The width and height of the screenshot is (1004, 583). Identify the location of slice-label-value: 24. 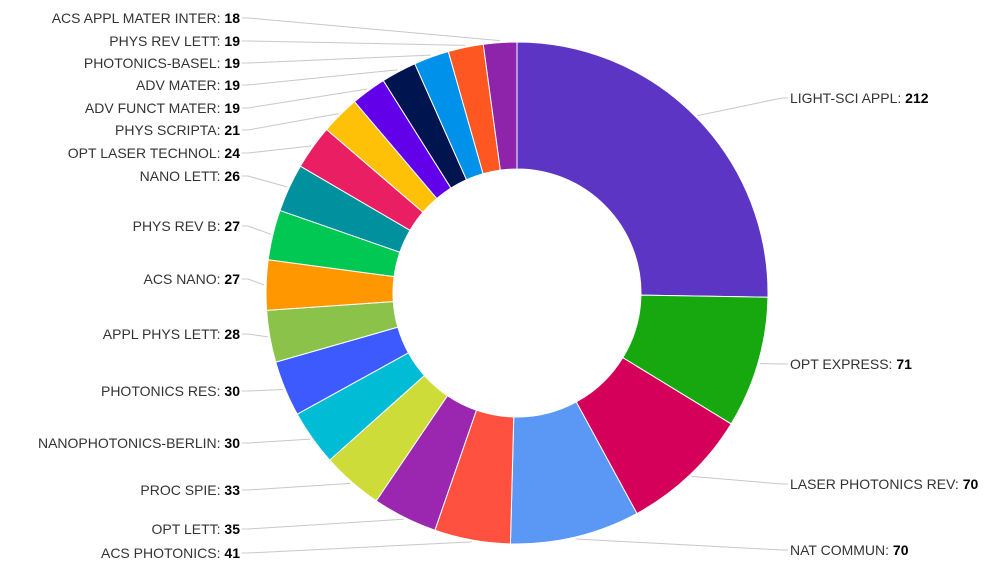
(232, 153).